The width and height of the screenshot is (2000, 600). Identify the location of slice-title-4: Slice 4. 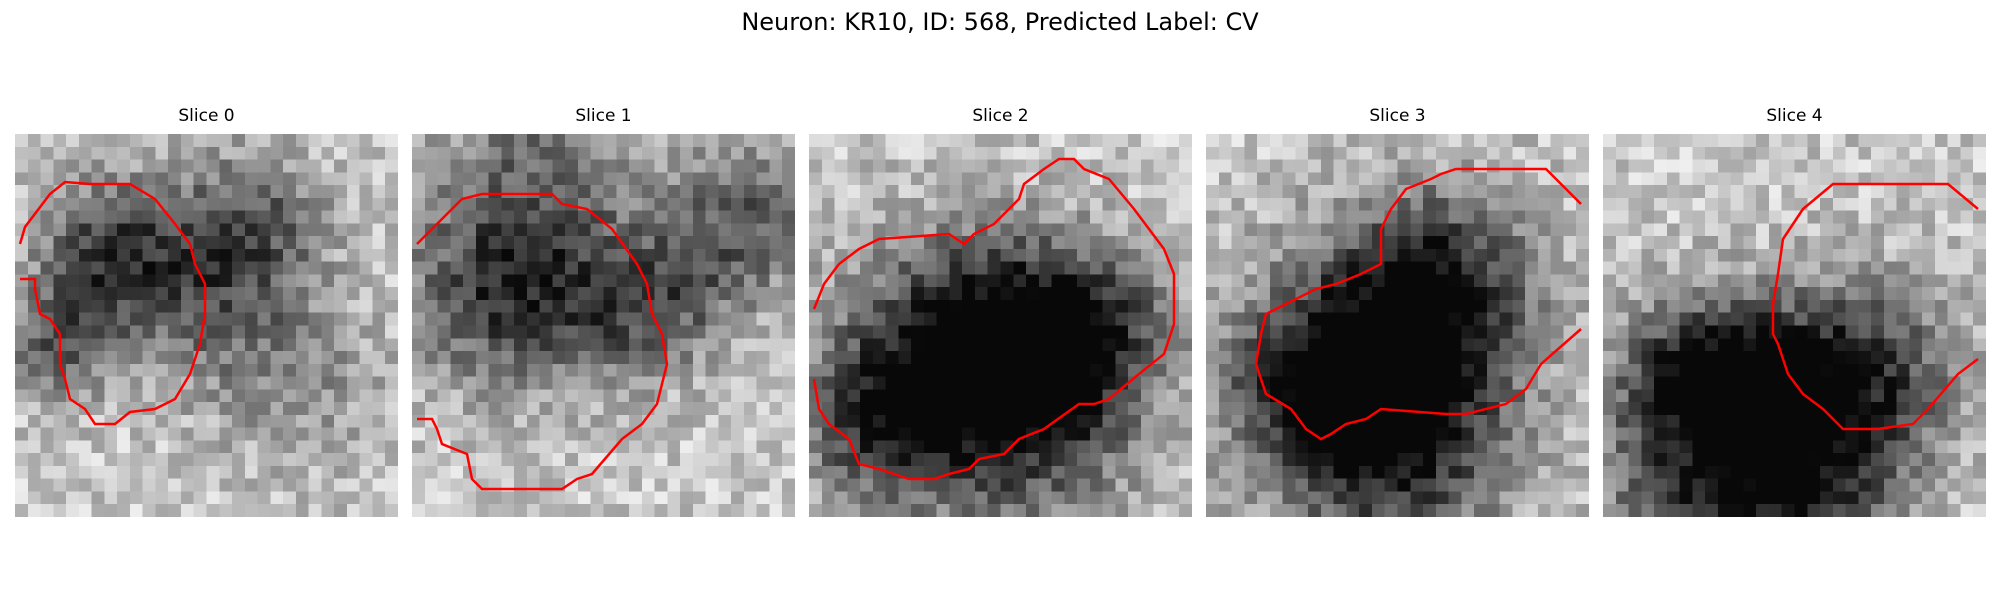
(1794, 116).